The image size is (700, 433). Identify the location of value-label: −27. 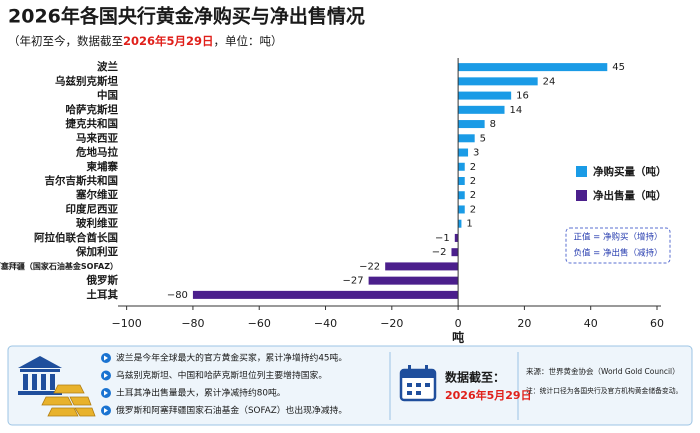
(353, 281).